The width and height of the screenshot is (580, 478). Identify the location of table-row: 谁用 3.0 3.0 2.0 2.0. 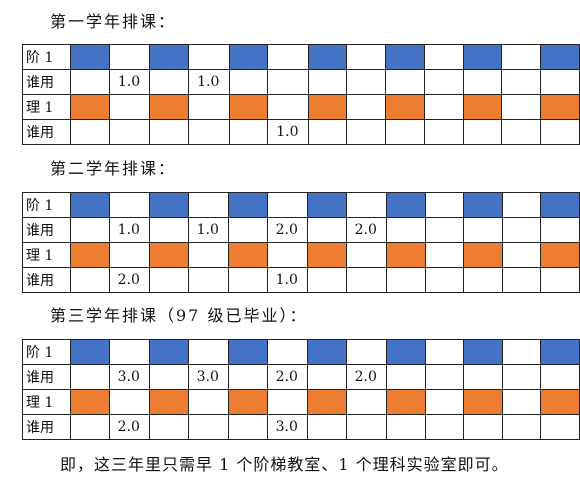
(300, 377).